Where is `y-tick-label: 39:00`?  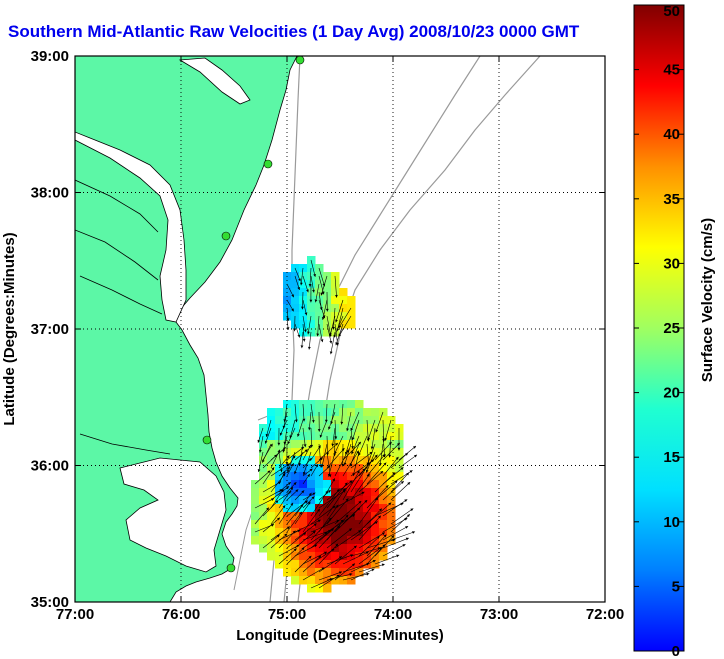 y-tick-label: 39:00 is located at coordinates (50, 56).